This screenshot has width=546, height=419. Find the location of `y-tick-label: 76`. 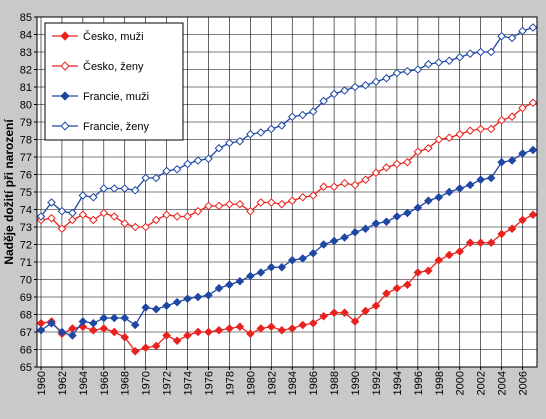

y-tick-label: 76 is located at coordinates (26, 176).